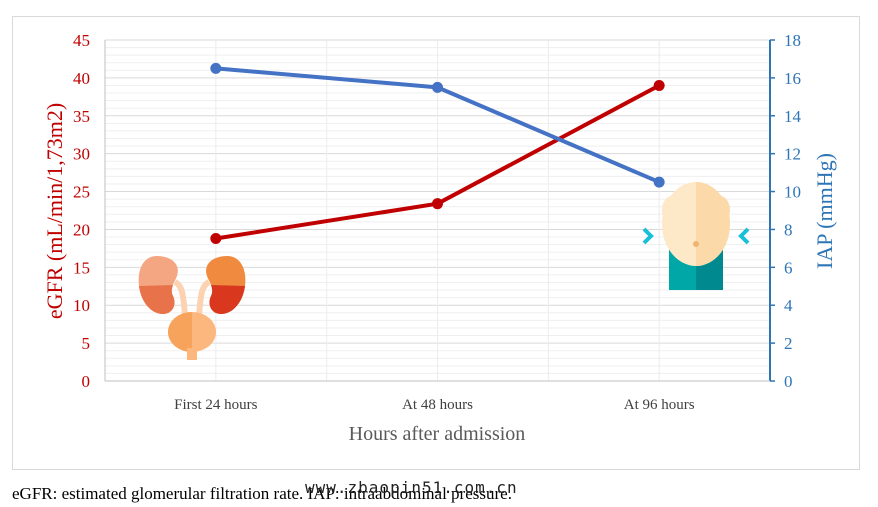 This screenshot has height=507, width=878. What do you see at coordinates (788, 229) in the screenshot?
I see `right-tick-label: 8` at bounding box center [788, 229].